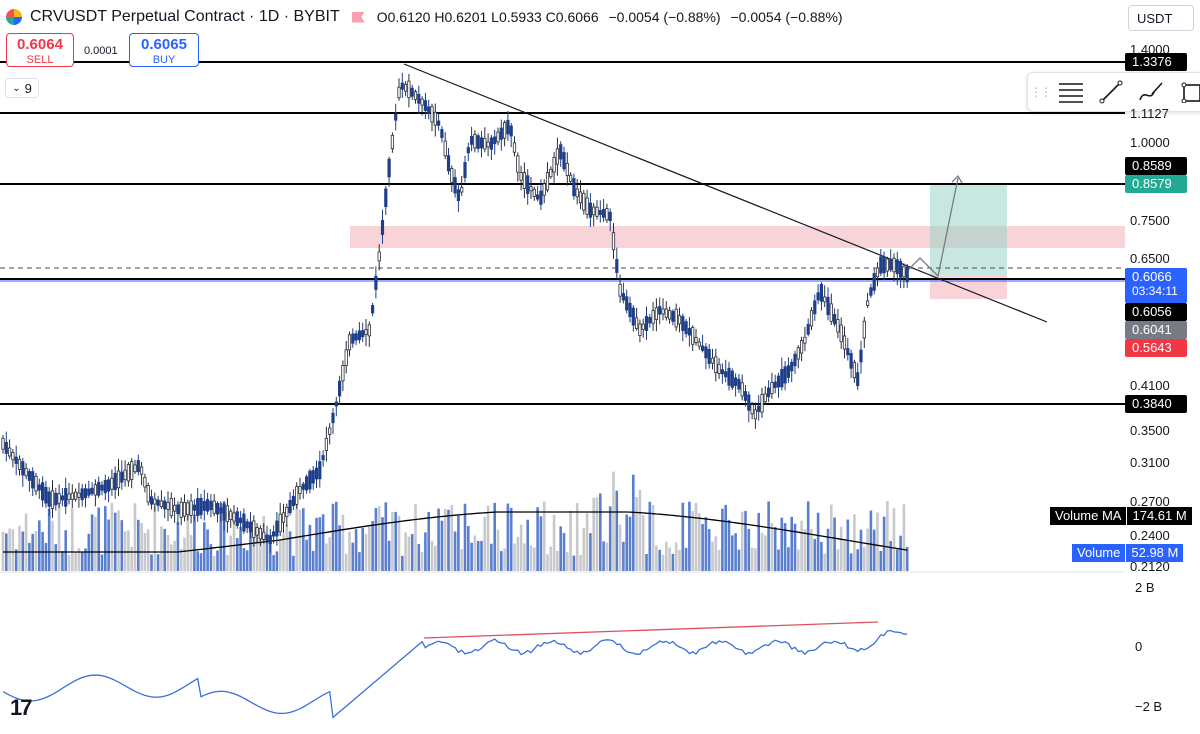  I want to click on buy-button: 0.6065 BUY, so click(164, 50).